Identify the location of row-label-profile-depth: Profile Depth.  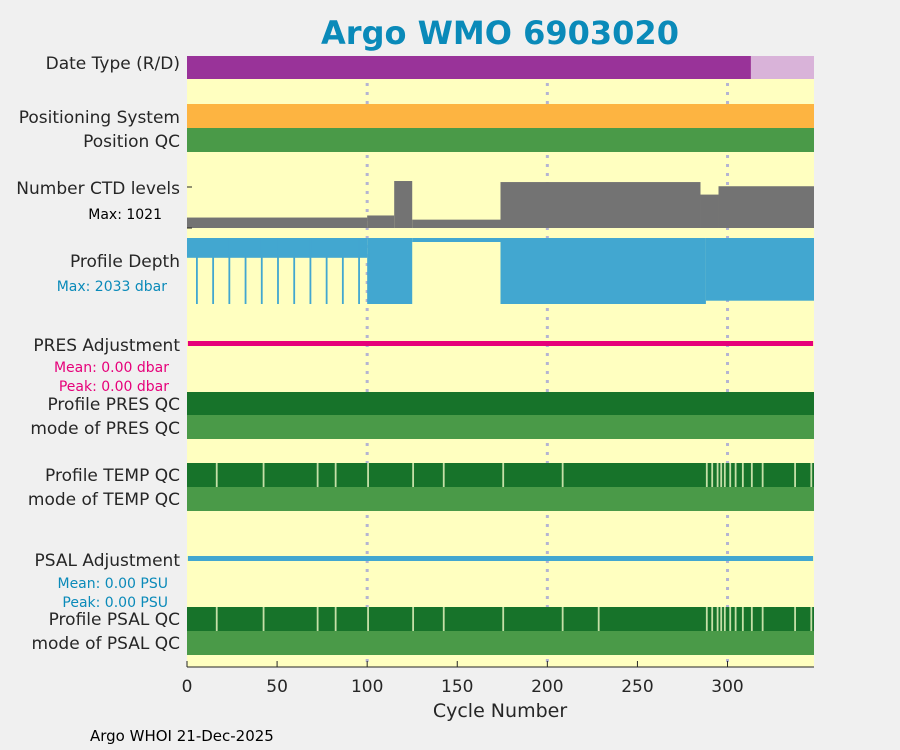
(125, 262).